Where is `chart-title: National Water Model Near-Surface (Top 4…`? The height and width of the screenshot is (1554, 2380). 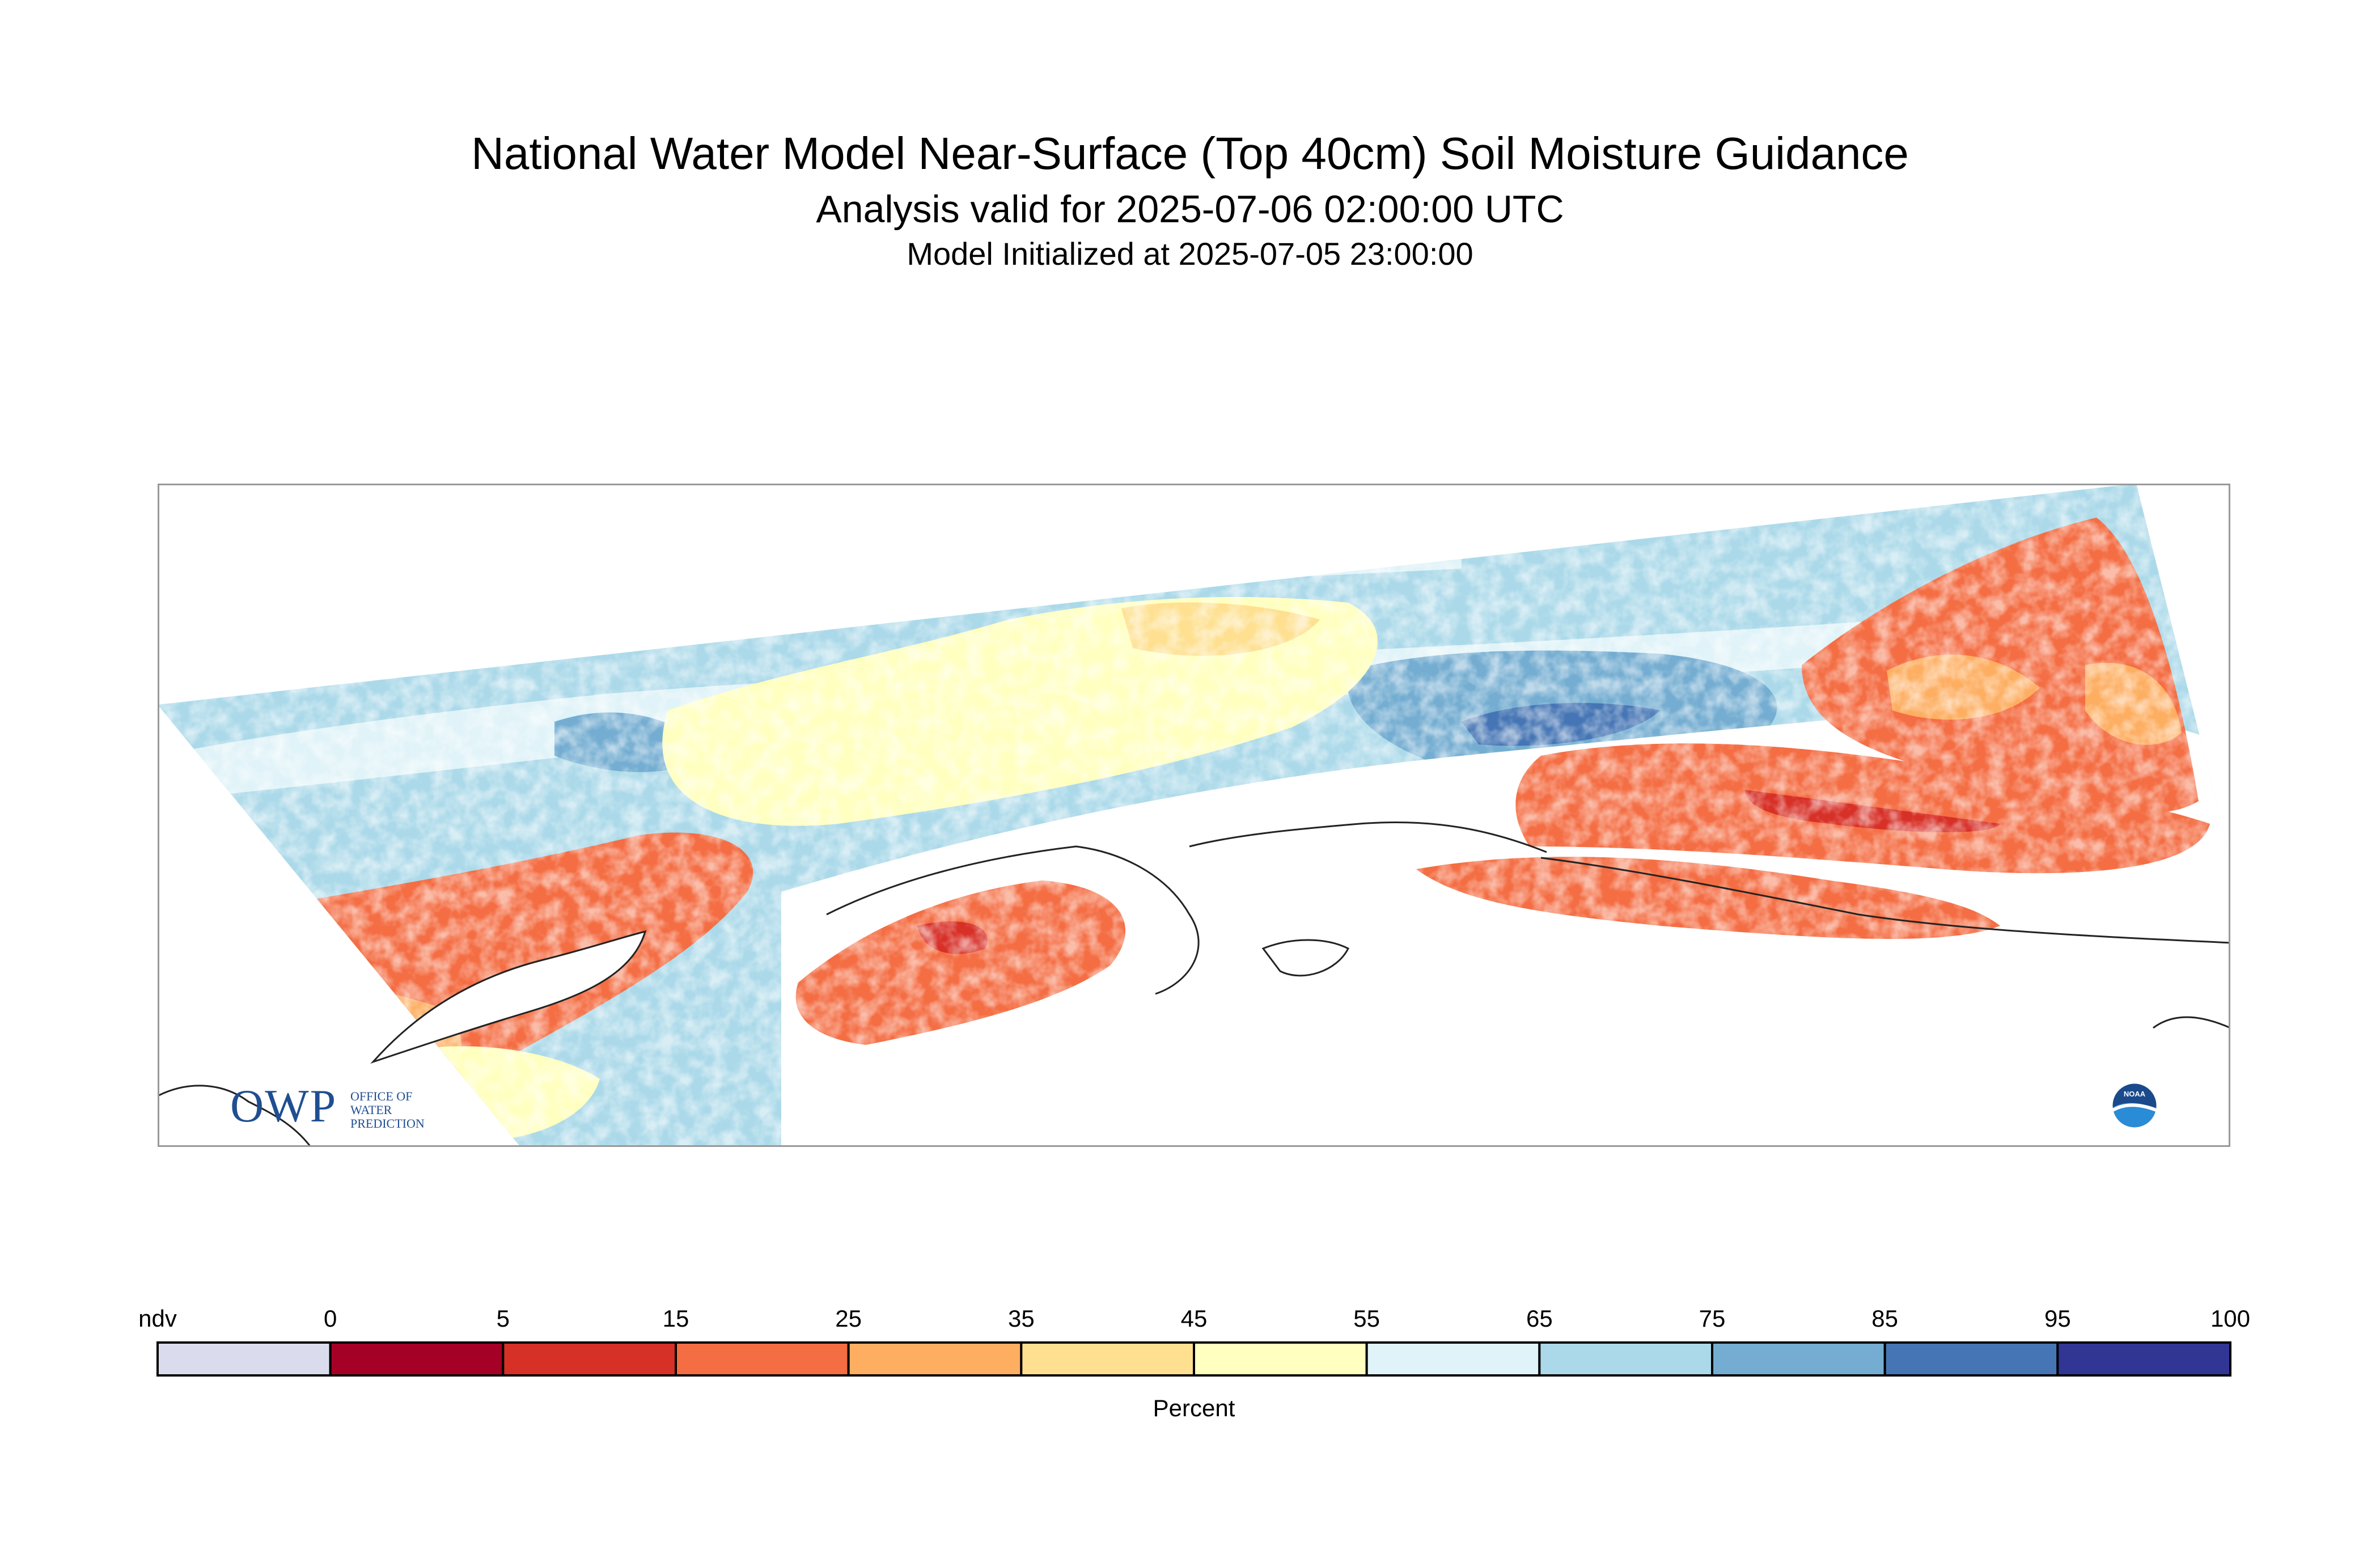
chart-title: National Water Model Near-Surface (Top 4… is located at coordinates (1190, 154).